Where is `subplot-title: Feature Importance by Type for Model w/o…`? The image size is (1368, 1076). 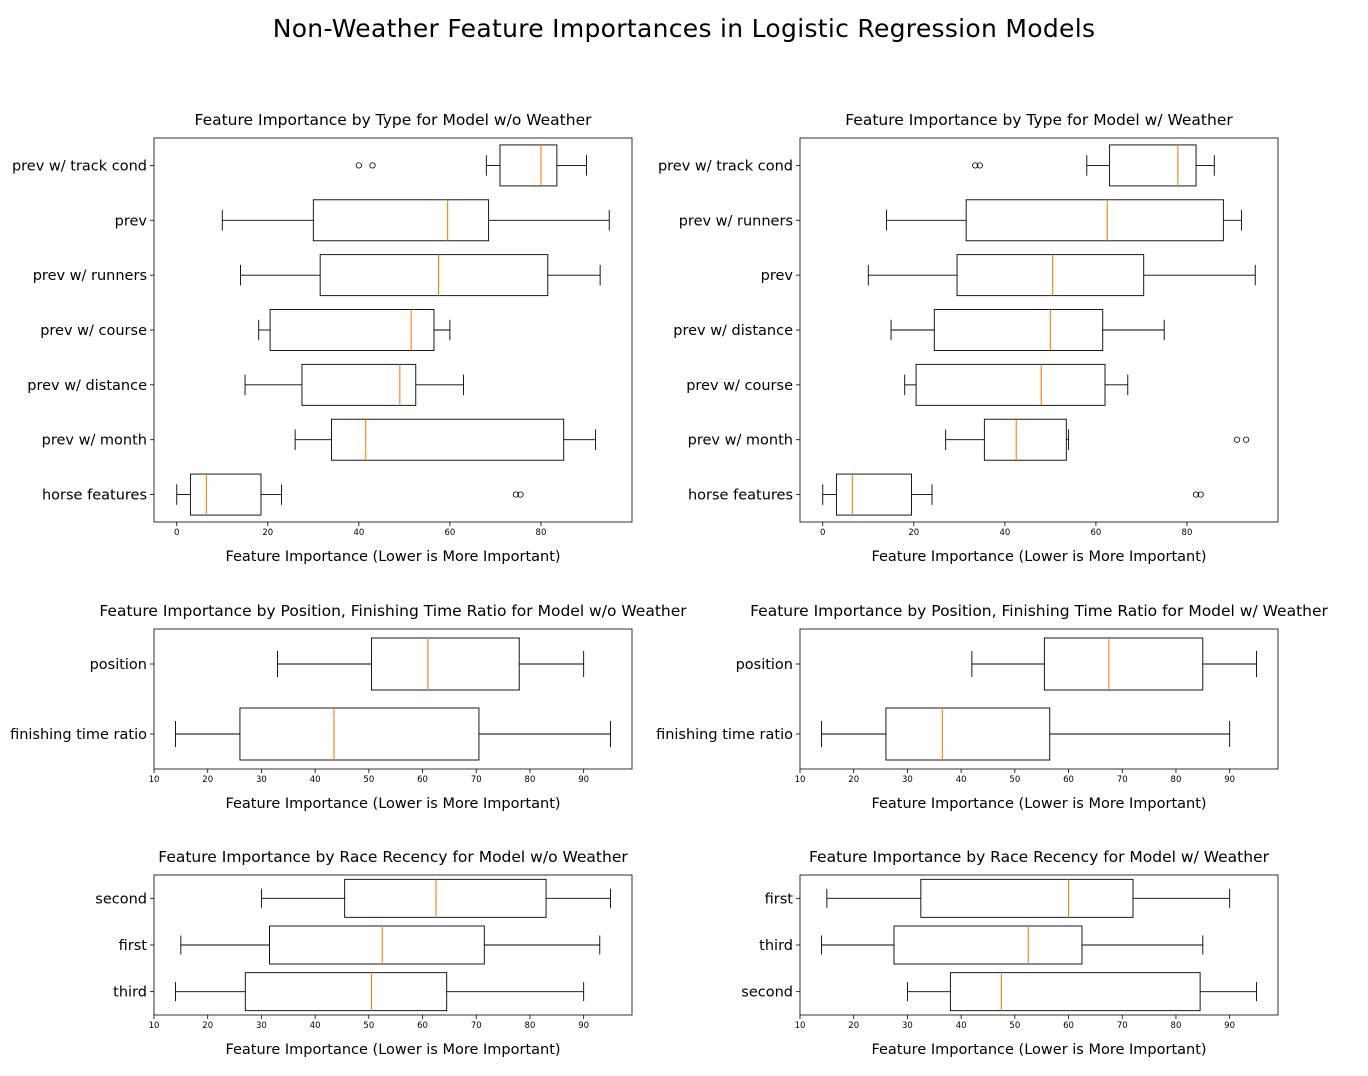
subplot-title: Feature Importance by Type for Model w/o… is located at coordinates (394, 120).